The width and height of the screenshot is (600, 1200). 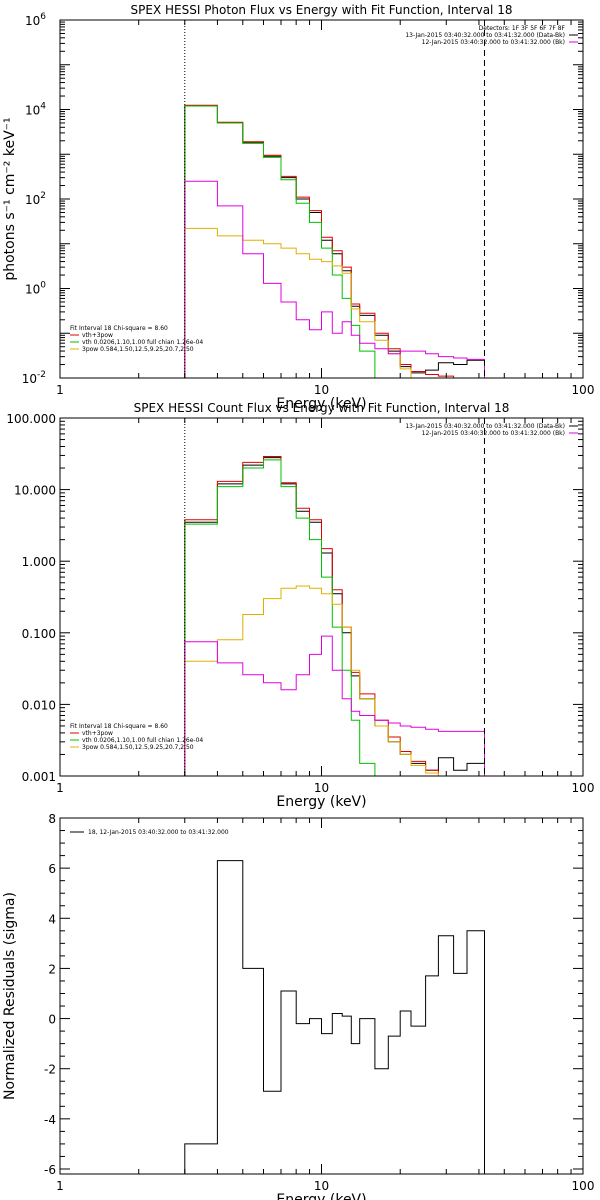 What do you see at coordinates (52, 919) in the screenshot?
I see `y-tick-label: 4` at bounding box center [52, 919].